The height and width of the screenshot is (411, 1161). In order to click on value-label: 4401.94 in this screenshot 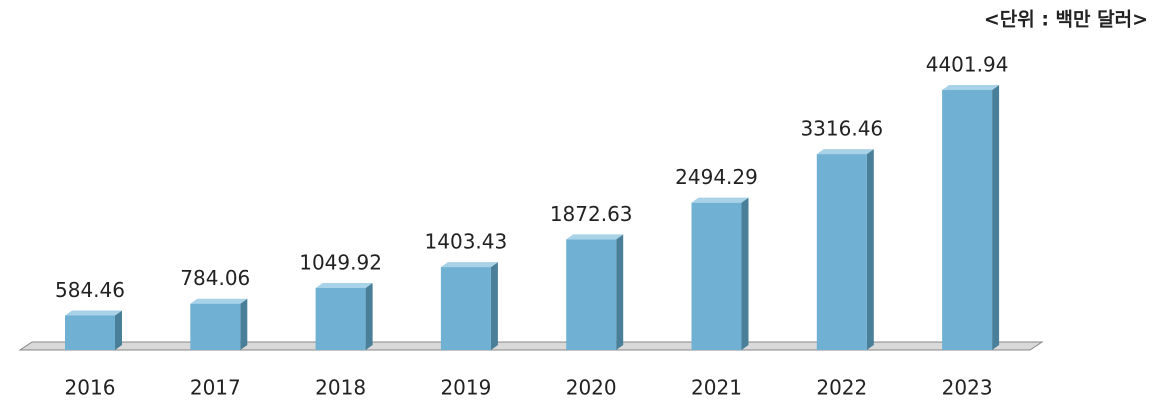, I will do `click(967, 65)`.